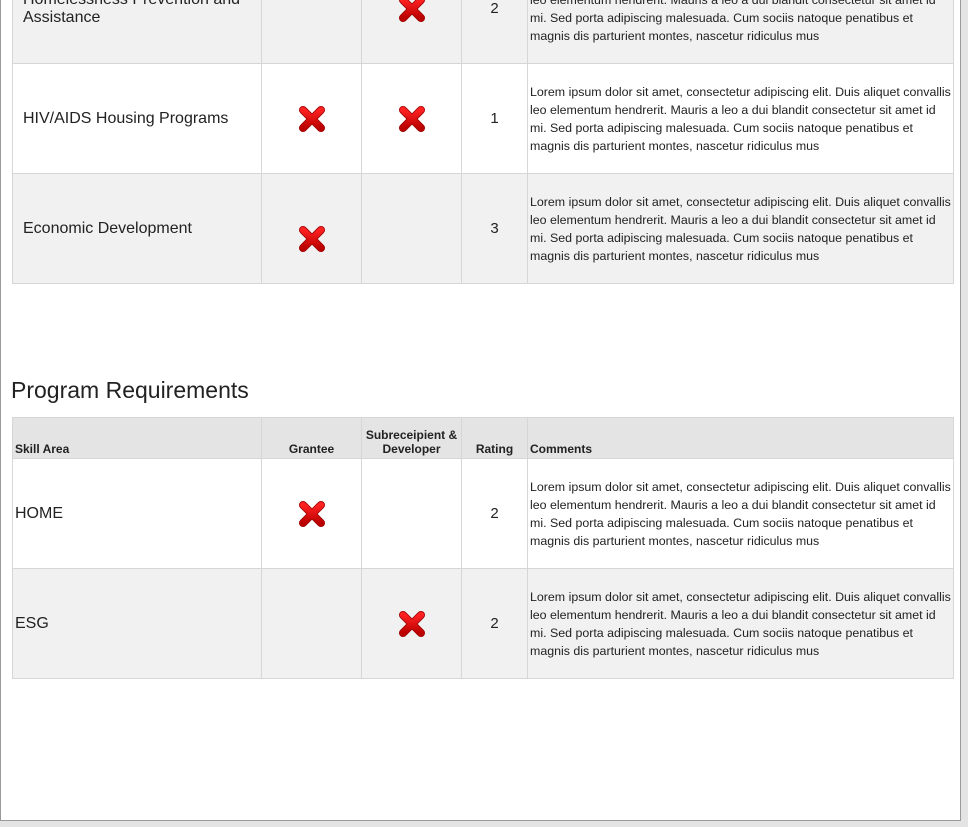 This screenshot has width=968, height=827. I want to click on skill-area-cell: ESG, so click(137, 623).